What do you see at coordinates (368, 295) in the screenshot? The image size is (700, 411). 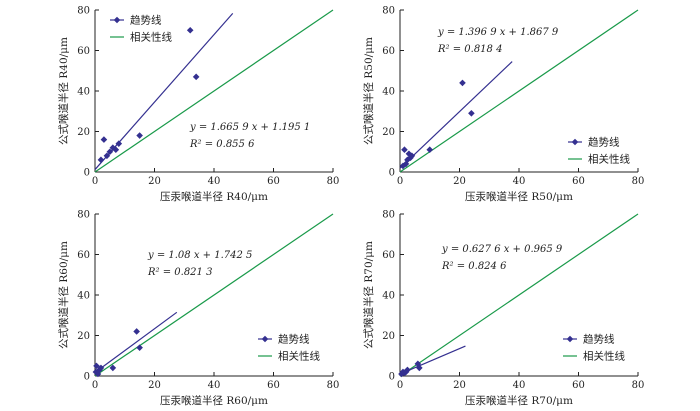 I see `y-axis-label: 公式喉道半径 R70/μm` at bounding box center [368, 295].